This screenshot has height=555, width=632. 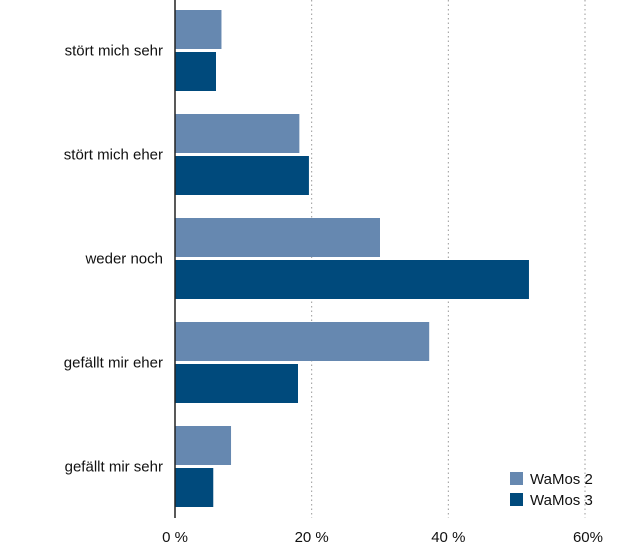 What do you see at coordinates (113, 363) in the screenshot?
I see `category-label: gefällt mir eher` at bounding box center [113, 363].